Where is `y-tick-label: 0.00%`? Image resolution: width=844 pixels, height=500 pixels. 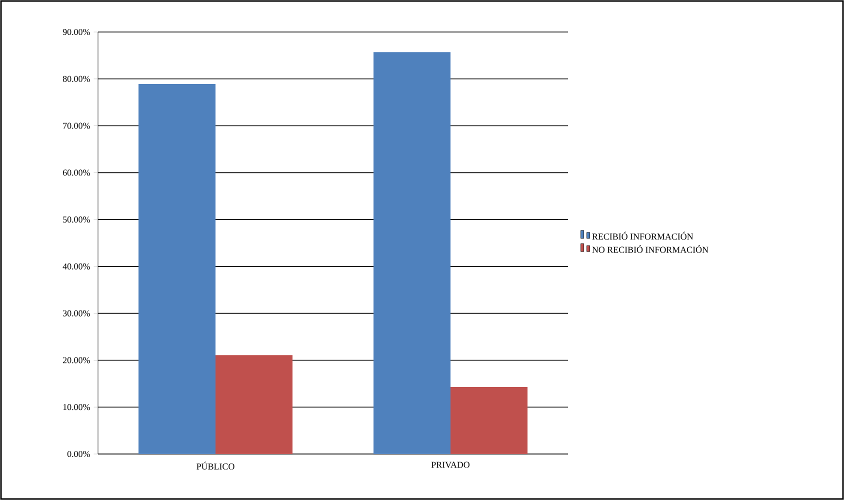
y-tick-label: 0.00% is located at coordinates (78, 454).